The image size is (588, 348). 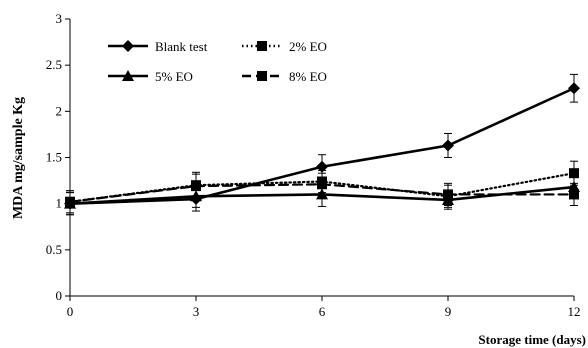 I want to click on legend-item-4: 8% EO, so click(x=284, y=76).